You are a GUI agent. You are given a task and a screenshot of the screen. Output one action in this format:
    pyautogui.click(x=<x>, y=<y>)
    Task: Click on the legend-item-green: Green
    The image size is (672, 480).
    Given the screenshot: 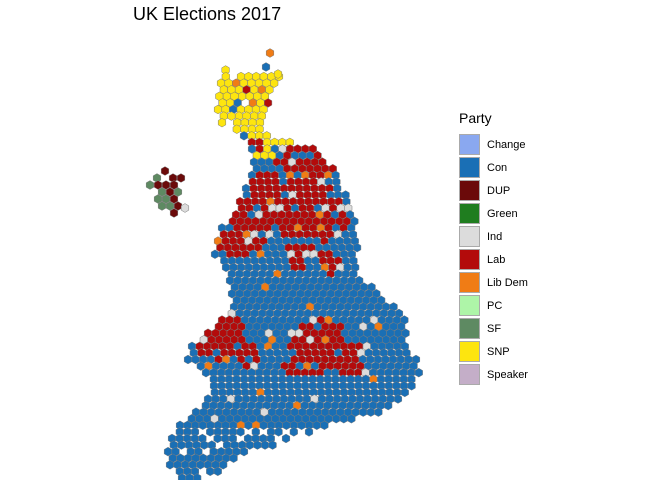 What is the action you would take?
    pyautogui.click(x=493, y=213)
    